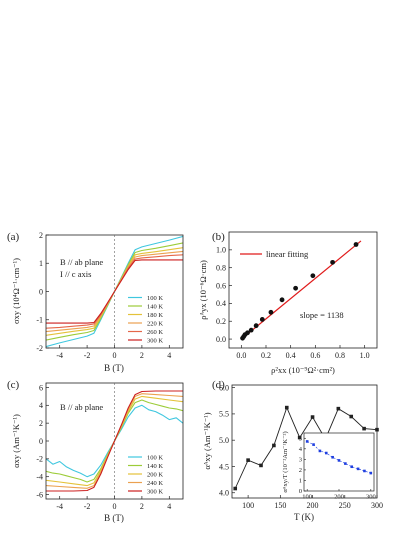 The width and height of the screenshot is (415, 537). I want to click on panel-a-ytick-label: -2, so click(39, 348).